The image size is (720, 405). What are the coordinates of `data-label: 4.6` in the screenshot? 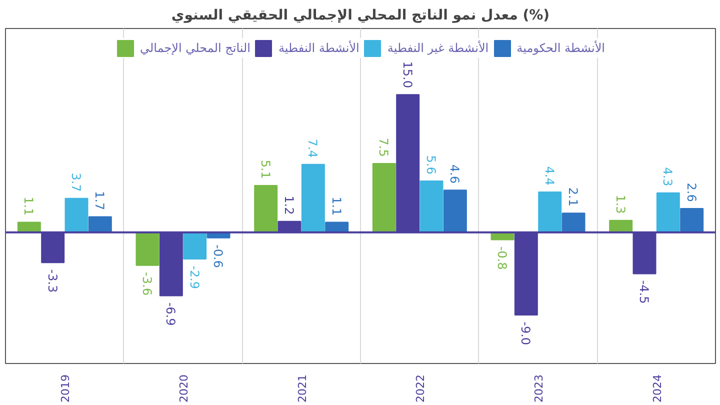 It's located at (455, 174).